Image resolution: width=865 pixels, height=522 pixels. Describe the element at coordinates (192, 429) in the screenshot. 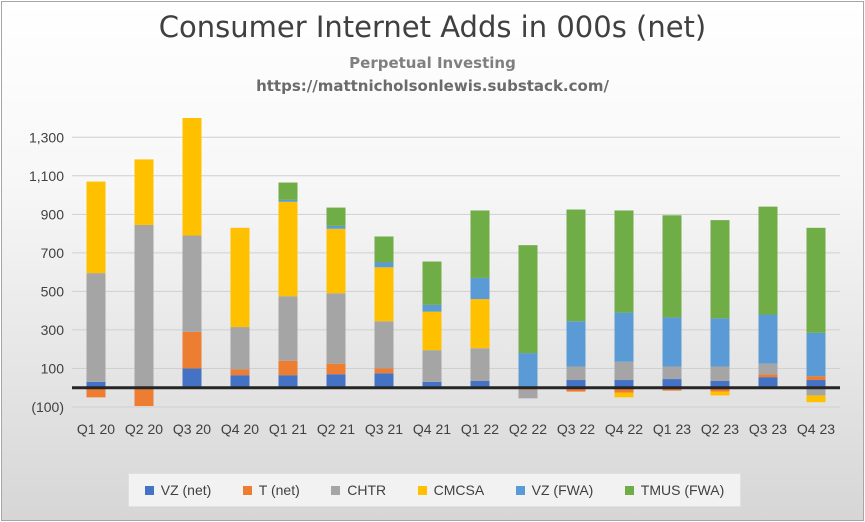

I see `x-tick-label: Q3 20` at that location.